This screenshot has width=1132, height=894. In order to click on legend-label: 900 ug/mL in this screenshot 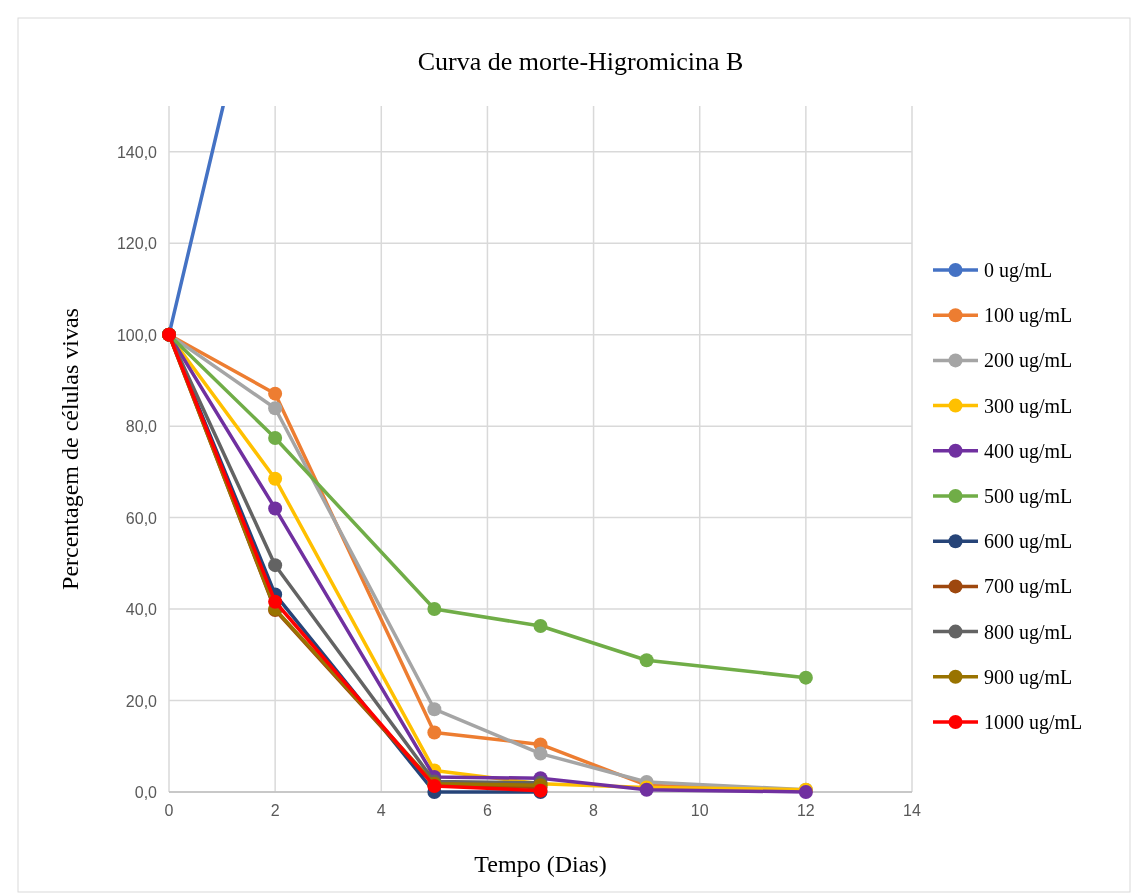, I will do `click(1028, 677)`.